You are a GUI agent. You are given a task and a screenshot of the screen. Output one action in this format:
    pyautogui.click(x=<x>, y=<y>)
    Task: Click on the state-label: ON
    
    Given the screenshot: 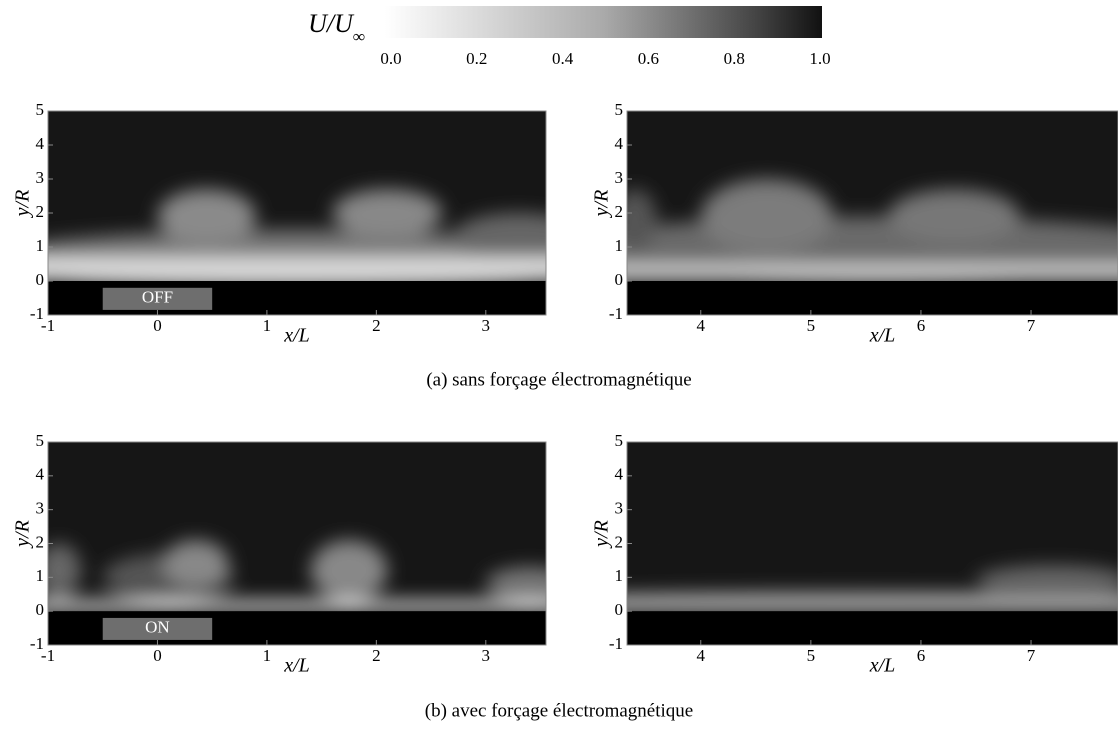 What is the action you would take?
    pyautogui.click(x=157, y=627)
    